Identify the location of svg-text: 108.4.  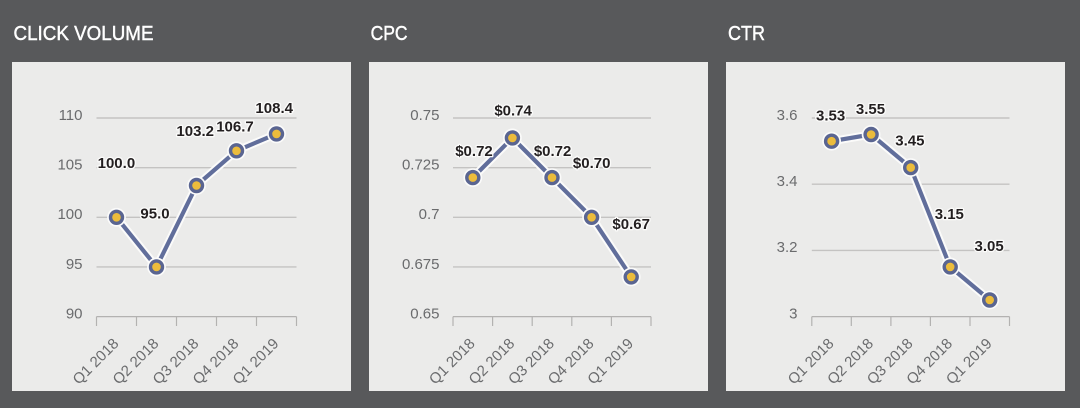
(274, 108).